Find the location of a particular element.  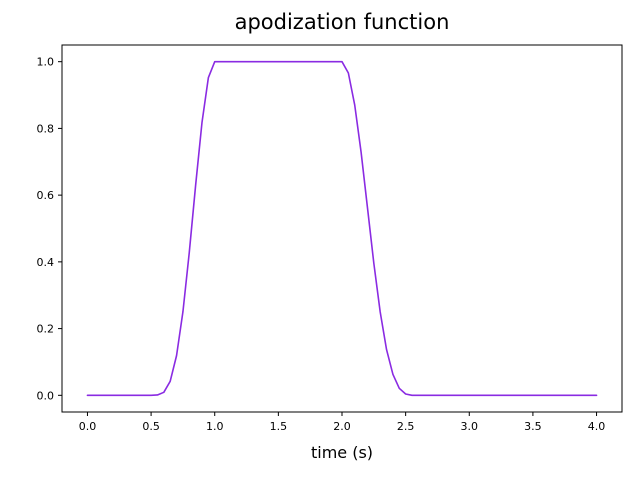

y-tick-label: 1.0 is located at coordinates (46, 62).